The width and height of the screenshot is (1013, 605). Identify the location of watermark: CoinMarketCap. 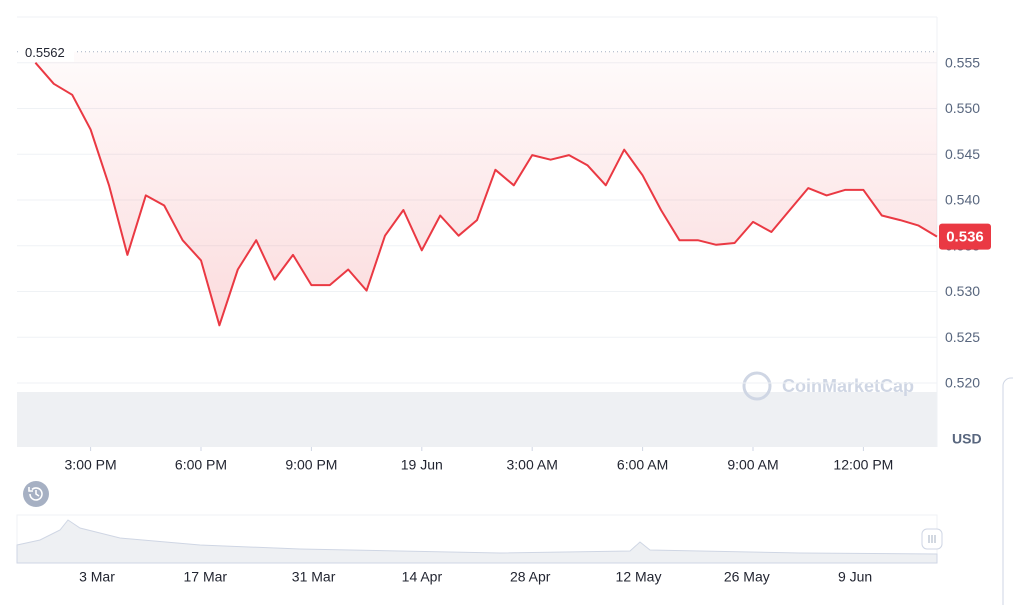
(828, 386).